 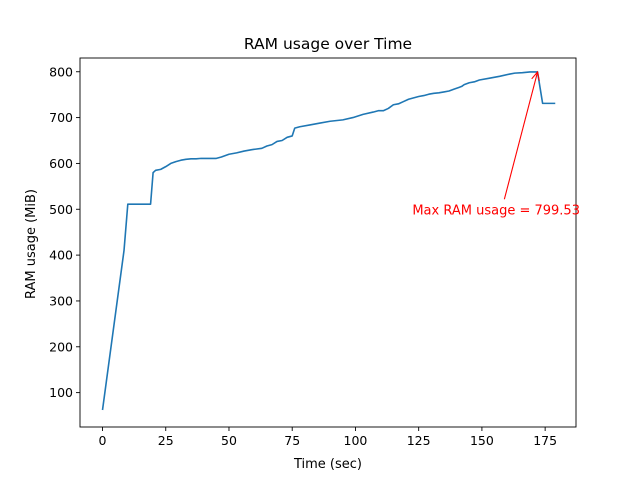 What do you see at coordinates (328, 44) in the screenshot?
I see `chart-title: RAM usage over Time` at bounding box center [328, 44].